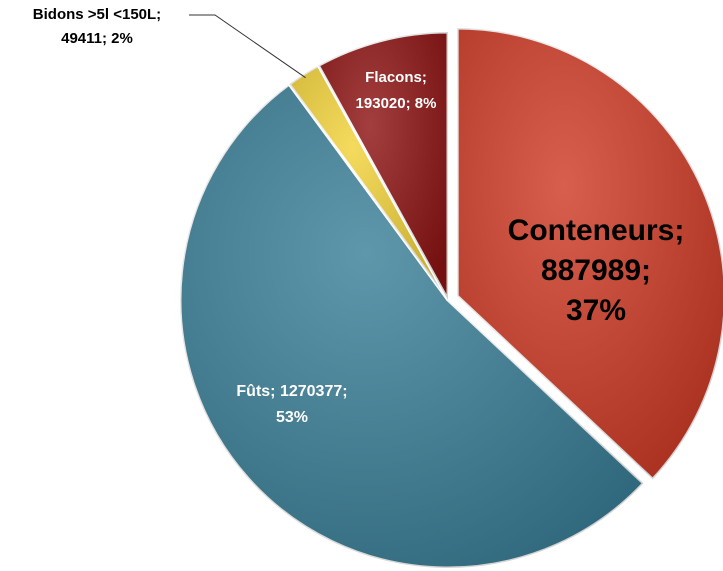  I want to click on data-label: 53%, so click(292, 417).